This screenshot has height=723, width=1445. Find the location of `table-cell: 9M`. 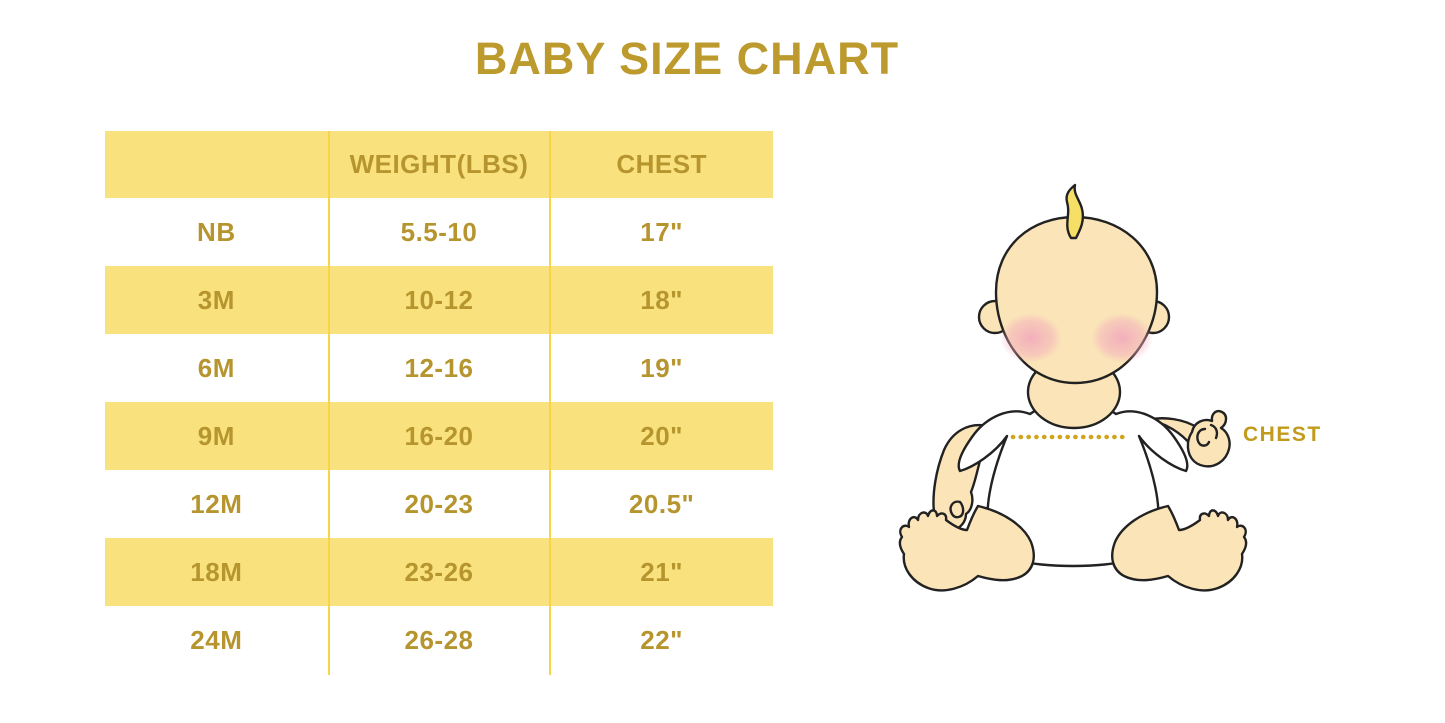

table-cell: 9M is located at coordinates (216, 435).